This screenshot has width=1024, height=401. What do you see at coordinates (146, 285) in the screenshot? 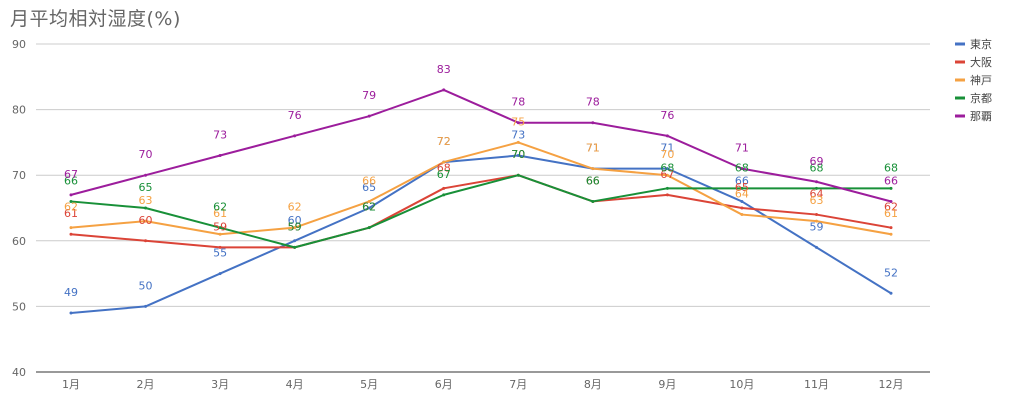
I see `data-label: 50` at bounding box center [146, 285].